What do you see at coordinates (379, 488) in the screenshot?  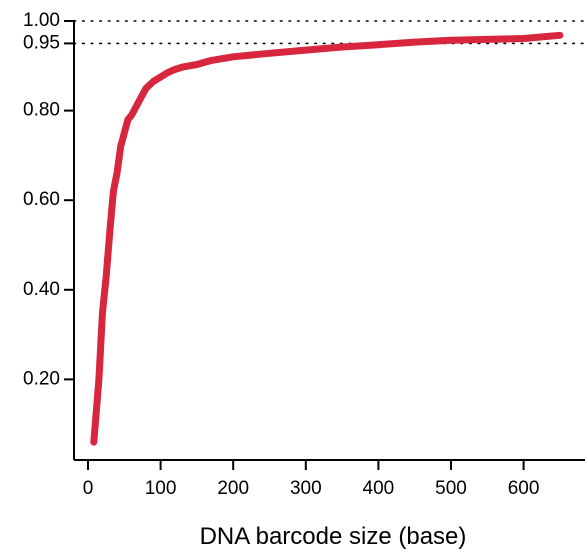 I see `x-tick-label: 400` at bounding box center [379, 488].